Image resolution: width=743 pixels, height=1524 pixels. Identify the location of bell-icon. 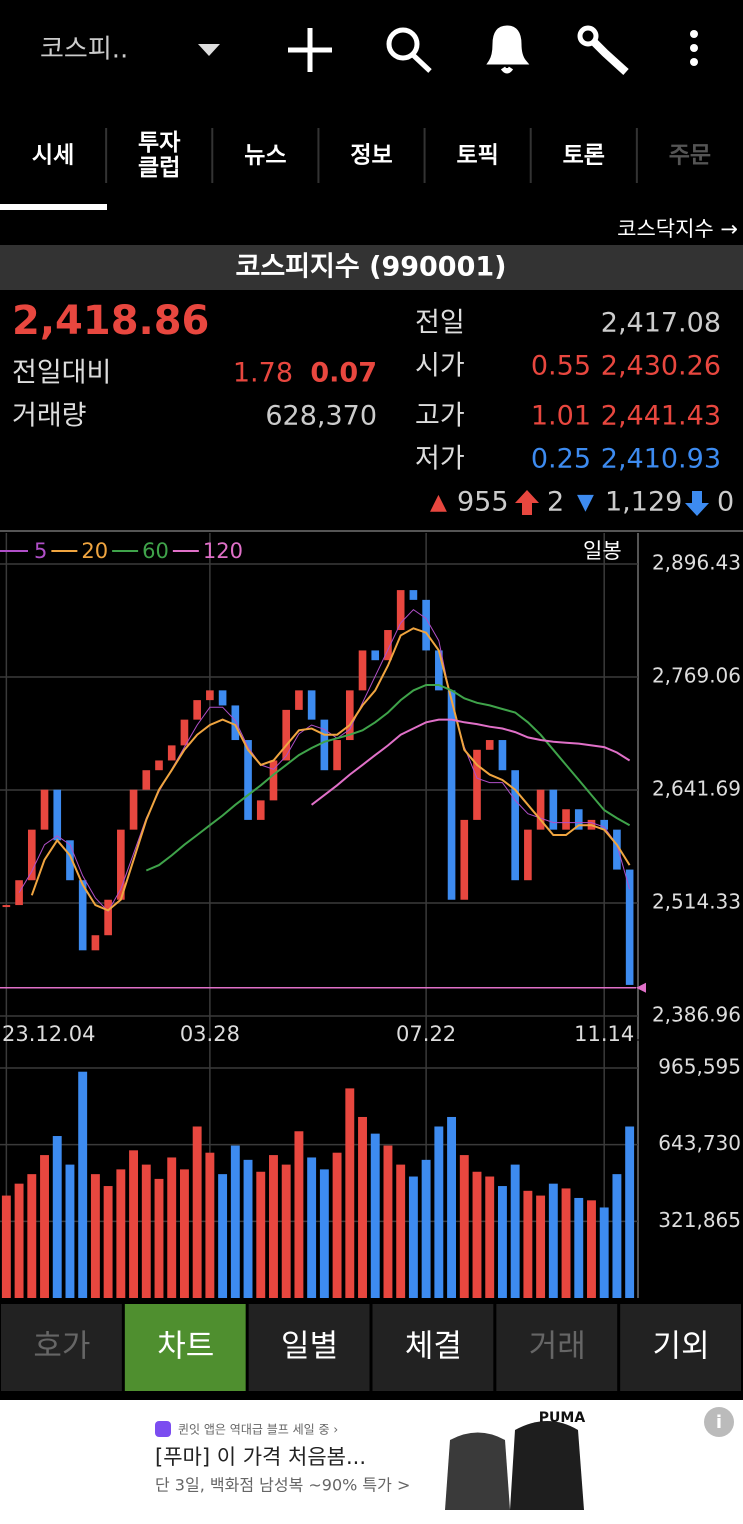
(508, 49).